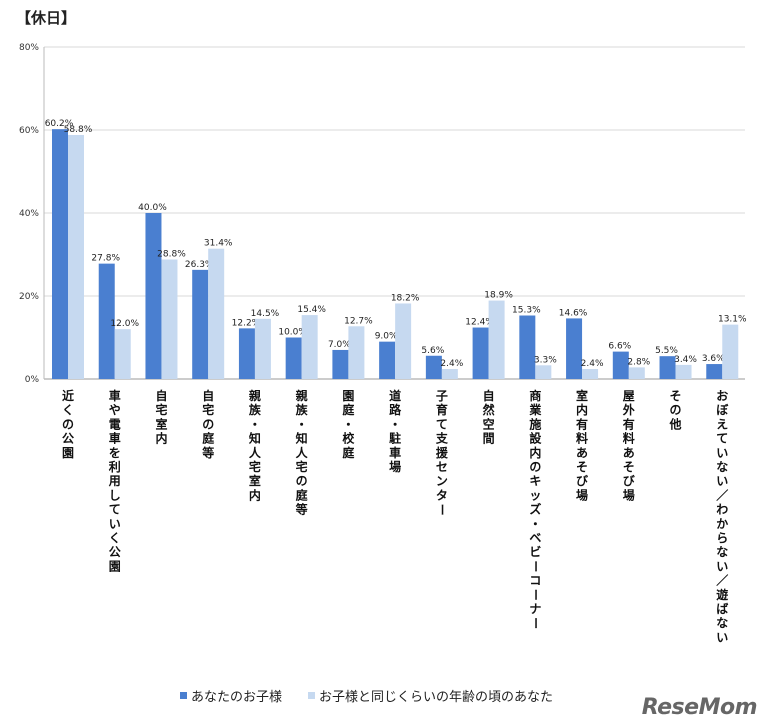  What do you see at coordinates (442, 481) in the screenshot?
I see `category-label-char: ン` at bounding box center [442, 481].